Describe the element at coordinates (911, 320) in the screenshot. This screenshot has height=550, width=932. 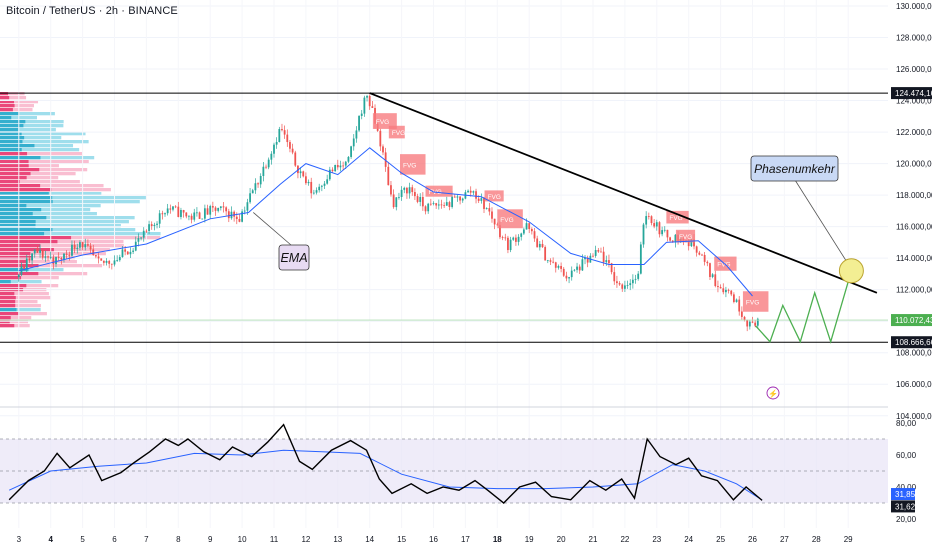
I see `price-marker` at that location.